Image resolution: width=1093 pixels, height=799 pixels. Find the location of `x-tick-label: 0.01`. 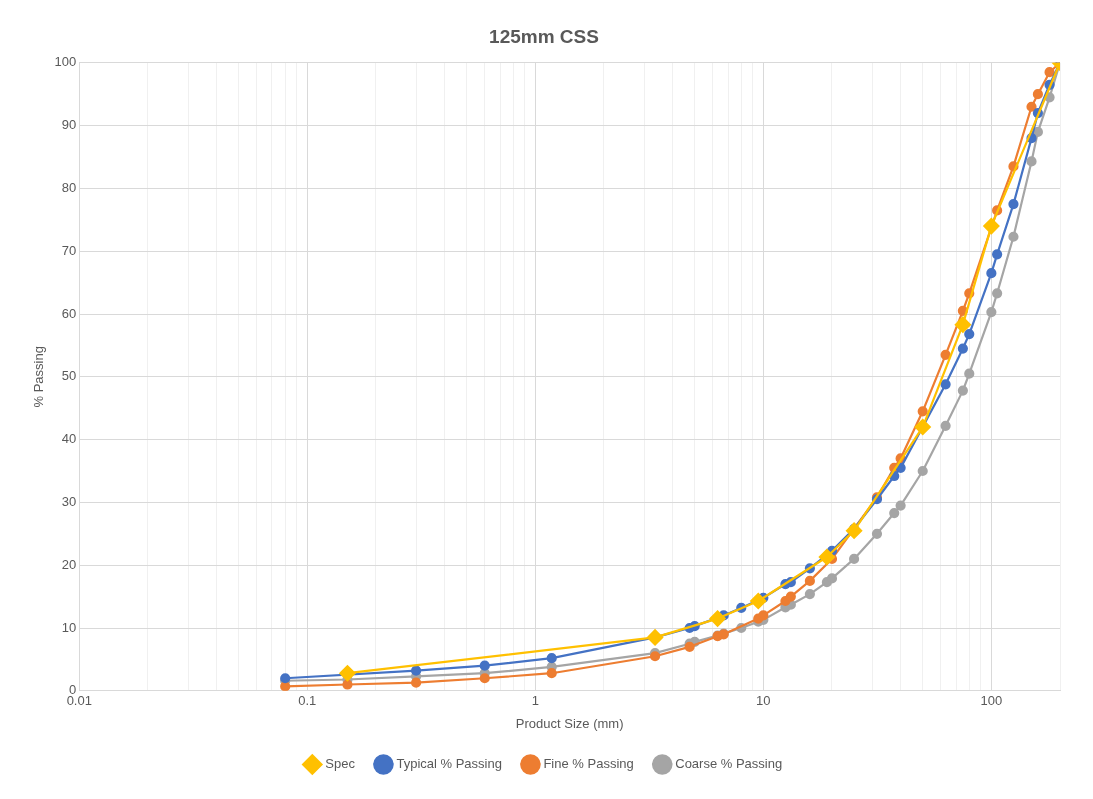

x-tick-label: 0.01 is located at coordinates (79, 701).